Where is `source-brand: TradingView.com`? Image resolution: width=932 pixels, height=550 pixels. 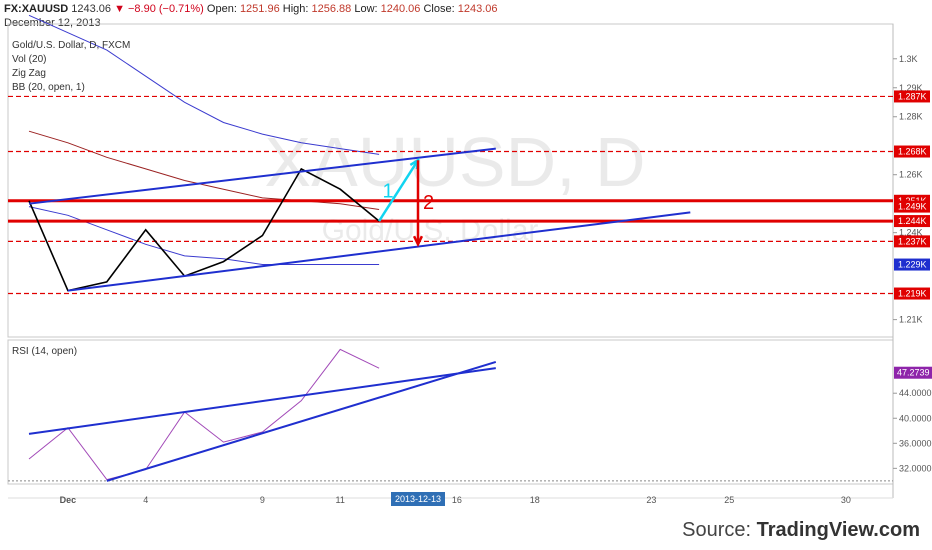
source-brand: TradingView.com is located at coordinates (838, 530).